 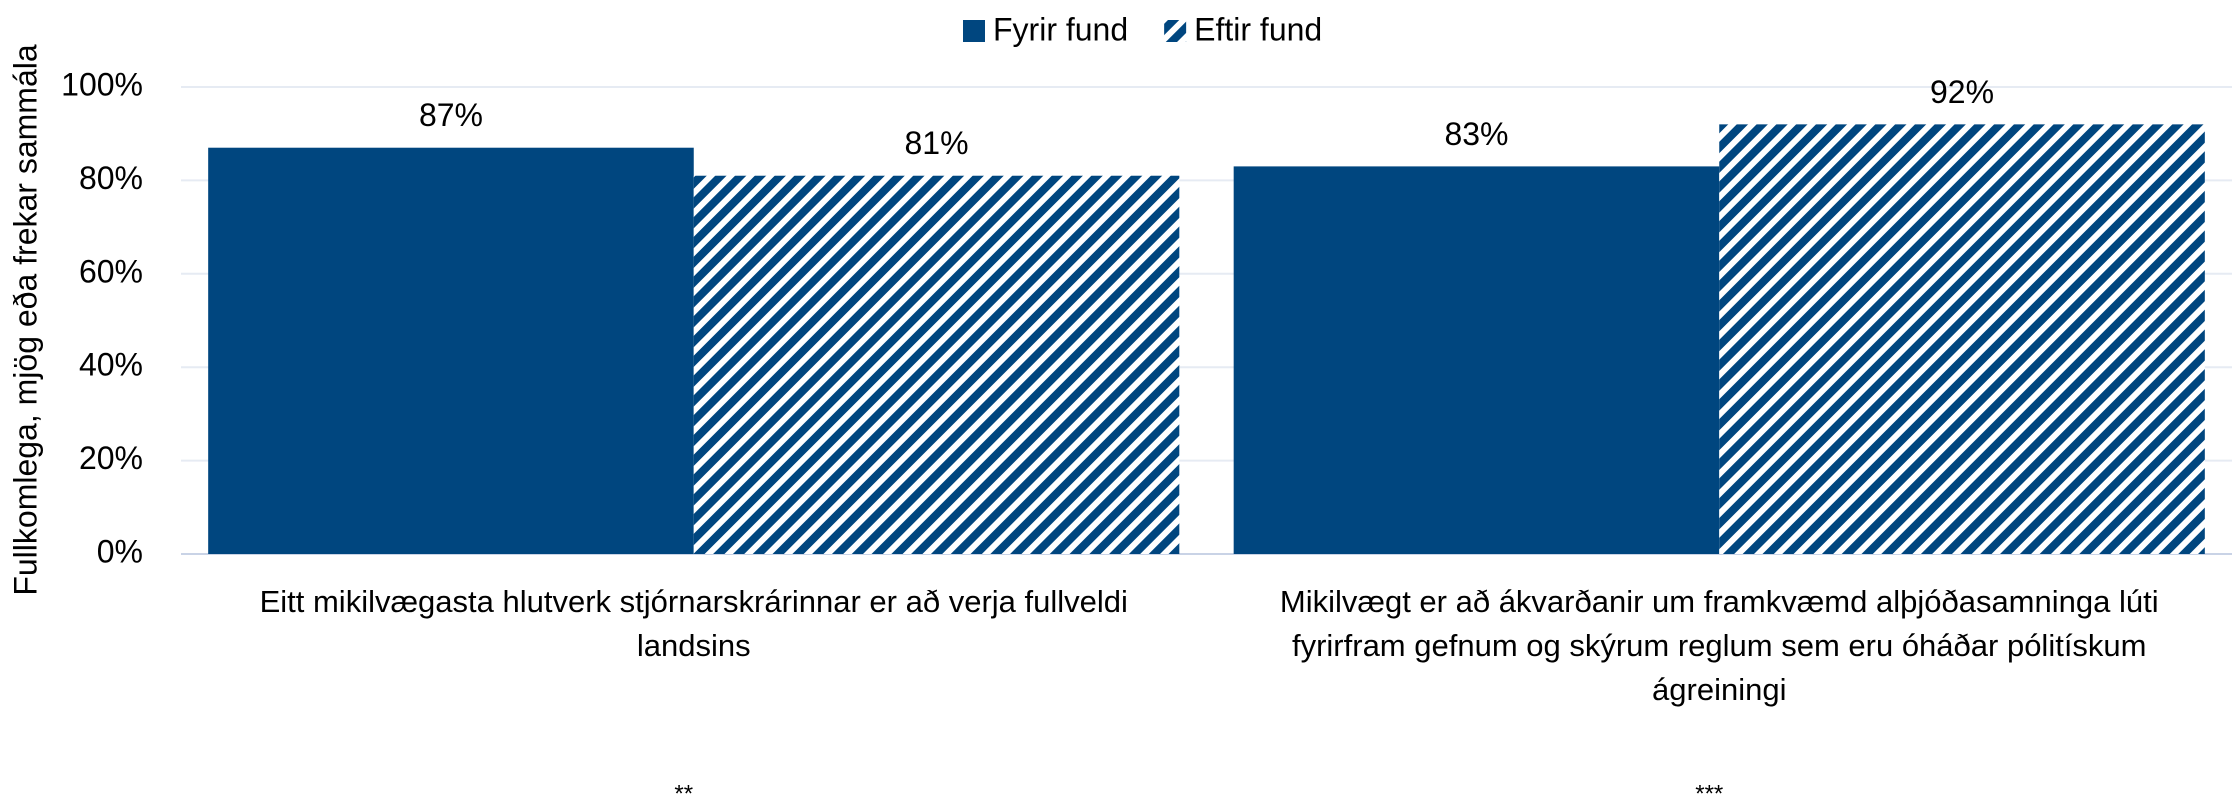 What do you see at coordinates (120, 551) in the screenshot?
I see `y-tick-label: 0%` at bounding box center [120, 551].